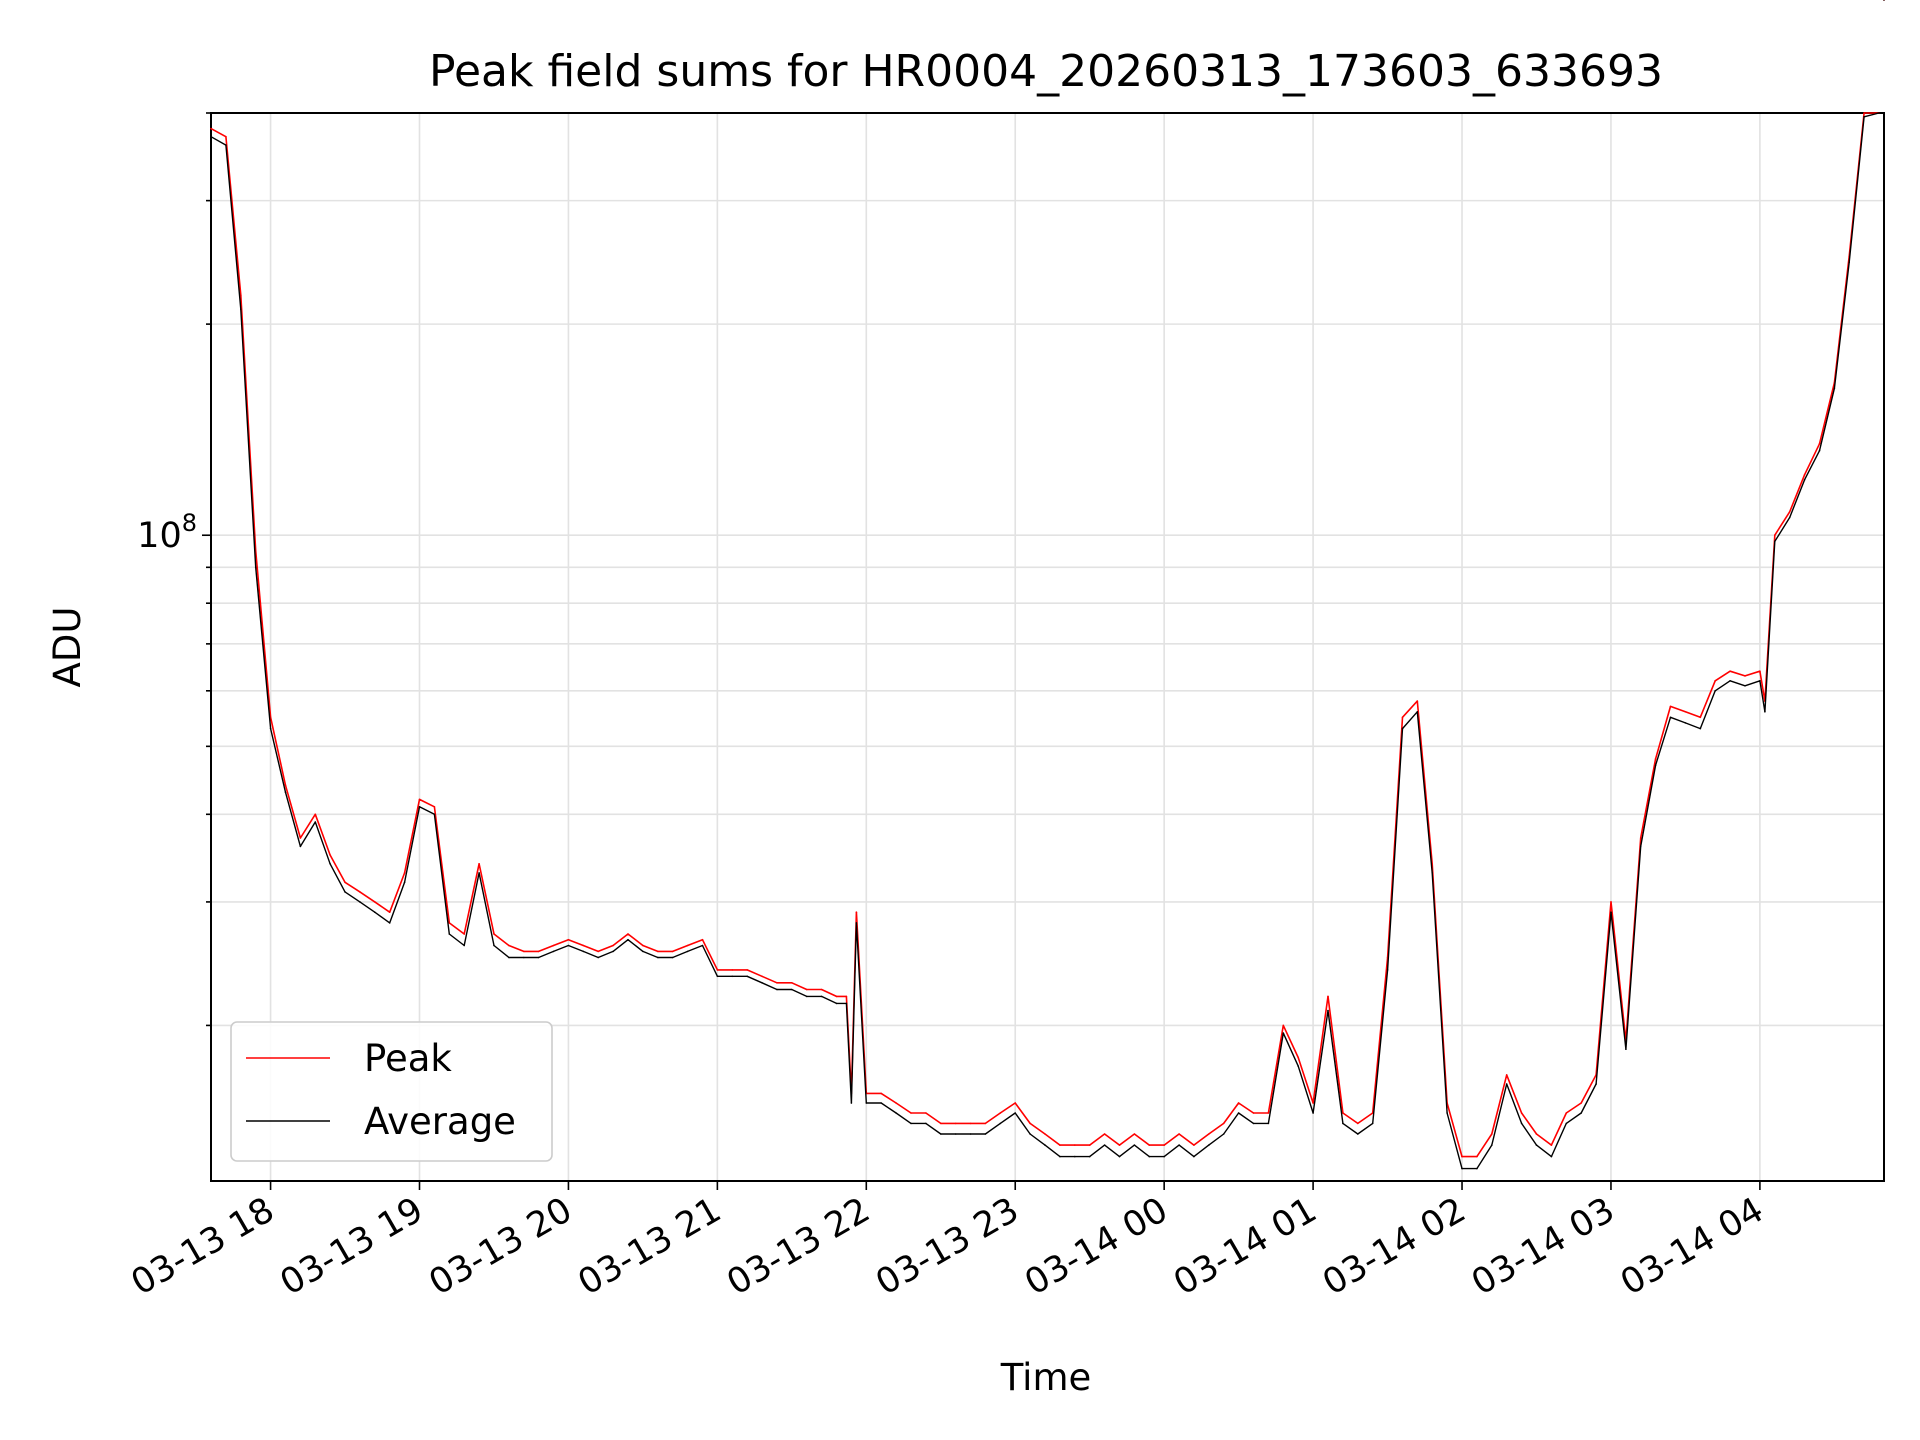 Image resolution: width=1920 pixels, height=1440 pixels. Describe the element at coordinates (408, 1058) in the screenshot. I see `legend-label-peak: Peak` at that location.